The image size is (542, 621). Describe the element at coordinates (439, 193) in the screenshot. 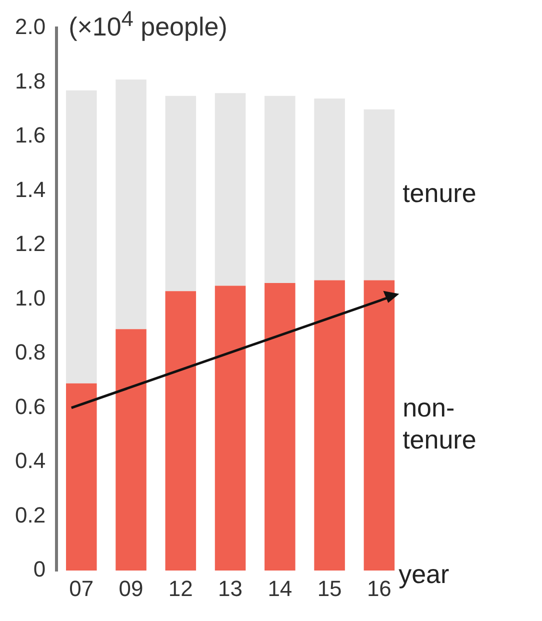

I see `series-label: tenure` at that location.